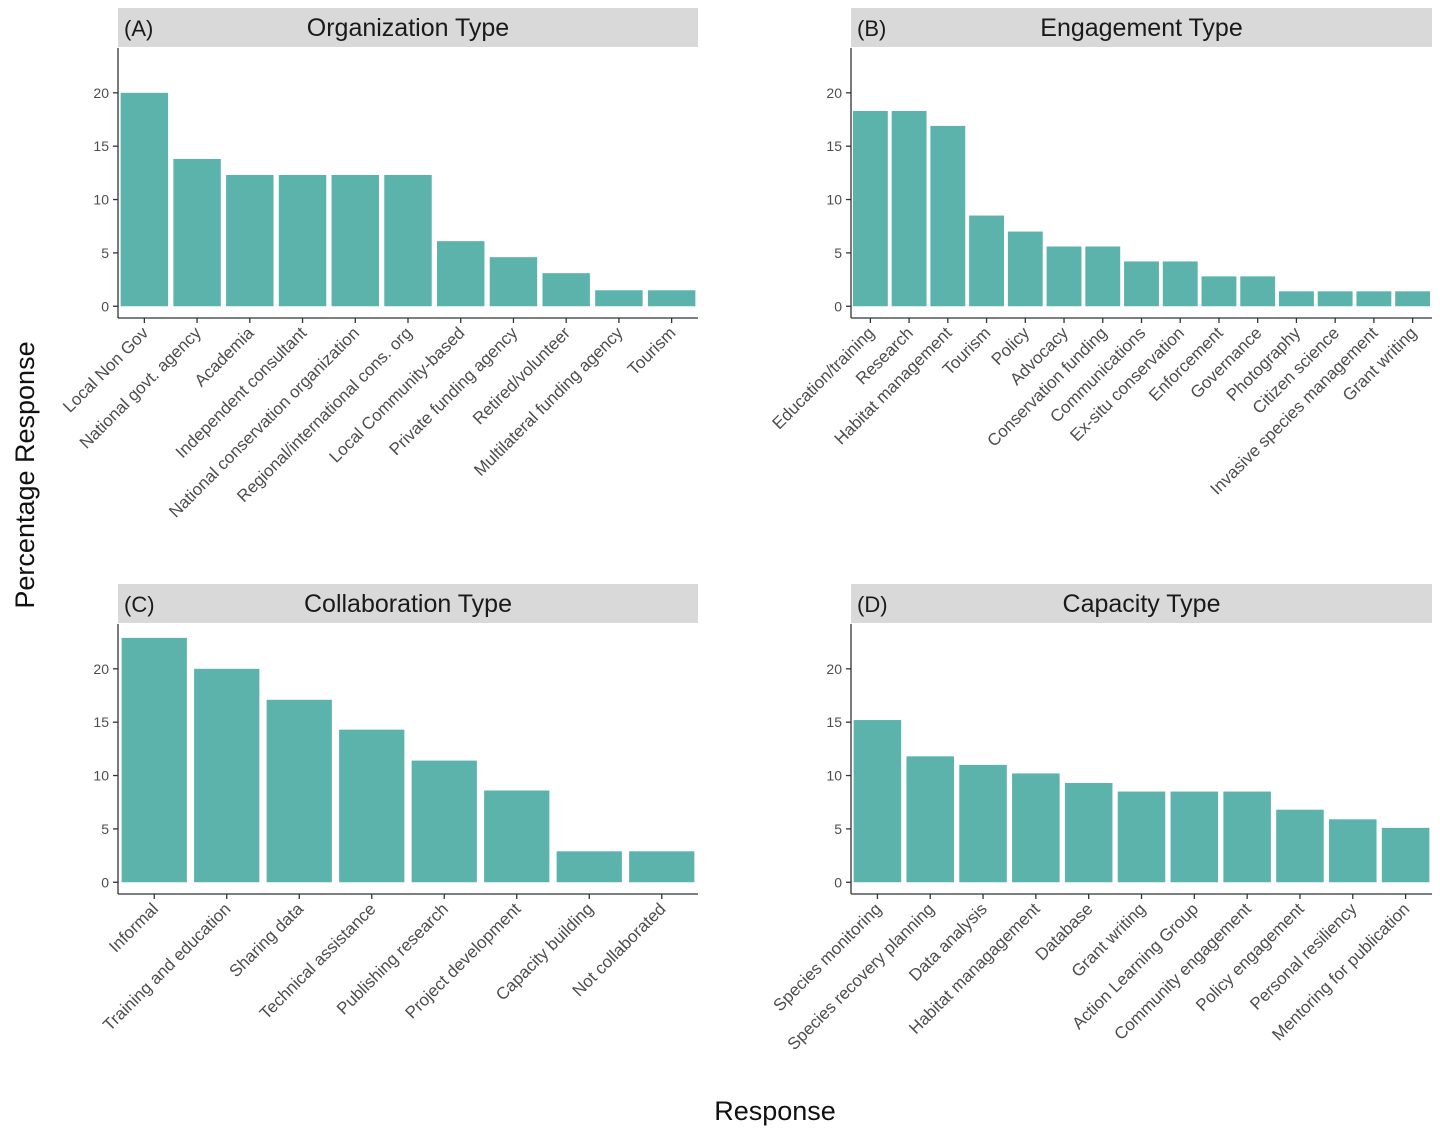 This screenshot has height=1129, width=1440. I want to click on x-tick-label: Informal, so click(133, 927).